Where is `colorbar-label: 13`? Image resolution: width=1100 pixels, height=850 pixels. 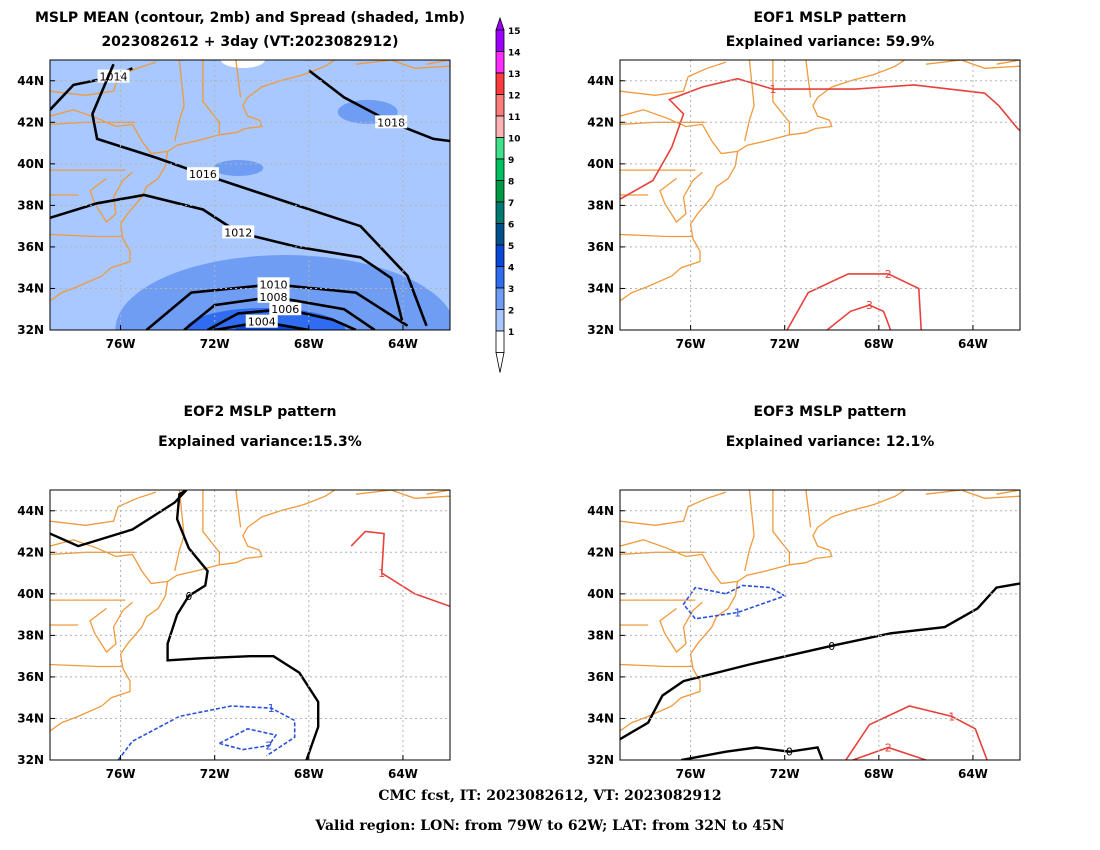 colorbar-label: 13 is located at coordinates (514, 75).